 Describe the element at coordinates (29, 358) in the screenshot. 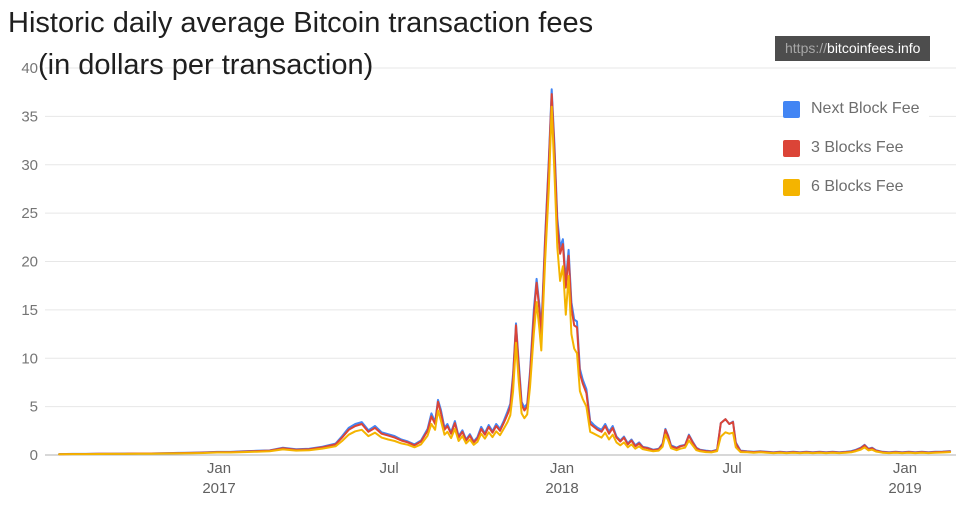

I see `y-tick-label: 10` at that location.